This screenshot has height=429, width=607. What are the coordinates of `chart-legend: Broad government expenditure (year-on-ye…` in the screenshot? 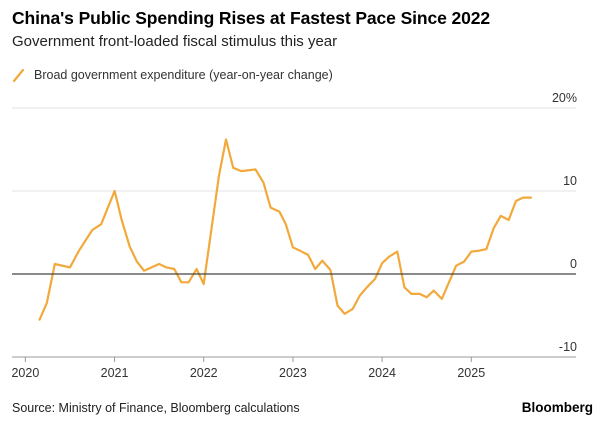 It's located at (172, 75).